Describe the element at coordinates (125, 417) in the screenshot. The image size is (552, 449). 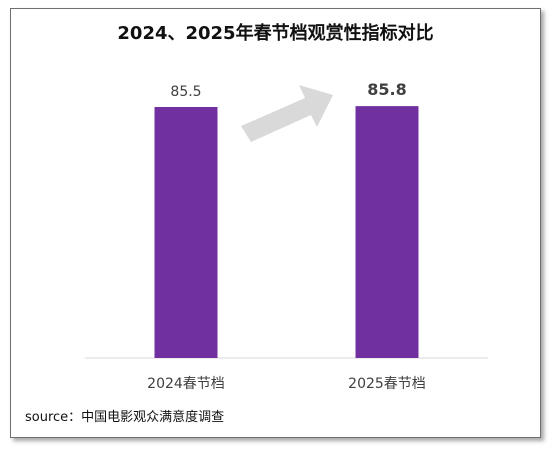
I see `source-note: source：中国电影观众满意度调查` at that location.